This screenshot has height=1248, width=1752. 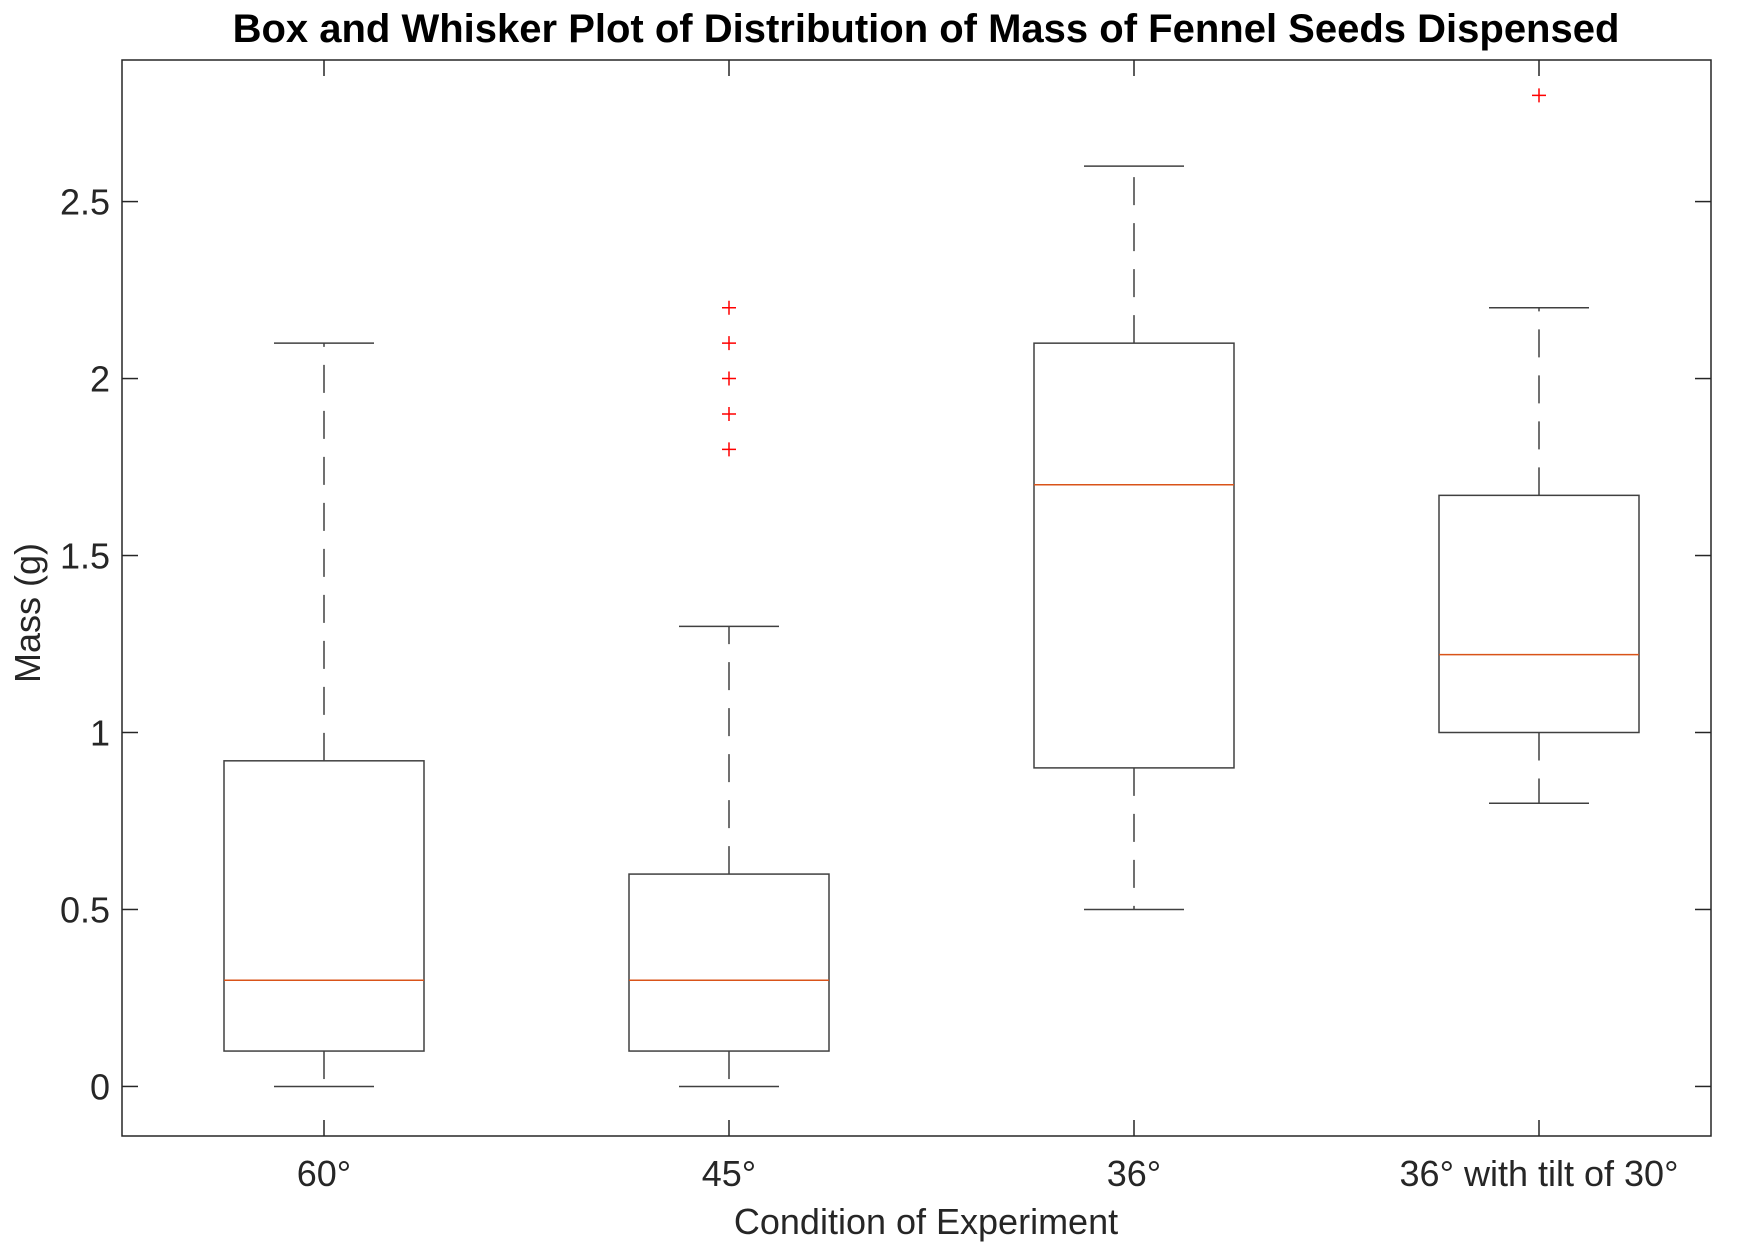 What do you see at coordinates (85, 909) in the screenshot?
I see `y-tick-label: 0.5` at bounding box center [85, 909].